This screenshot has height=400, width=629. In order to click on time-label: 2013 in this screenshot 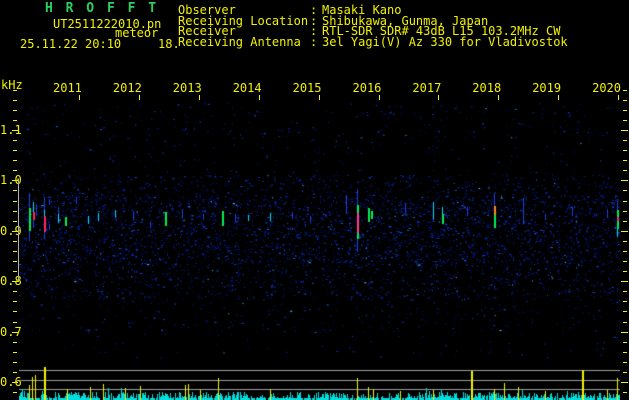, I will do `click(187, 88)`.